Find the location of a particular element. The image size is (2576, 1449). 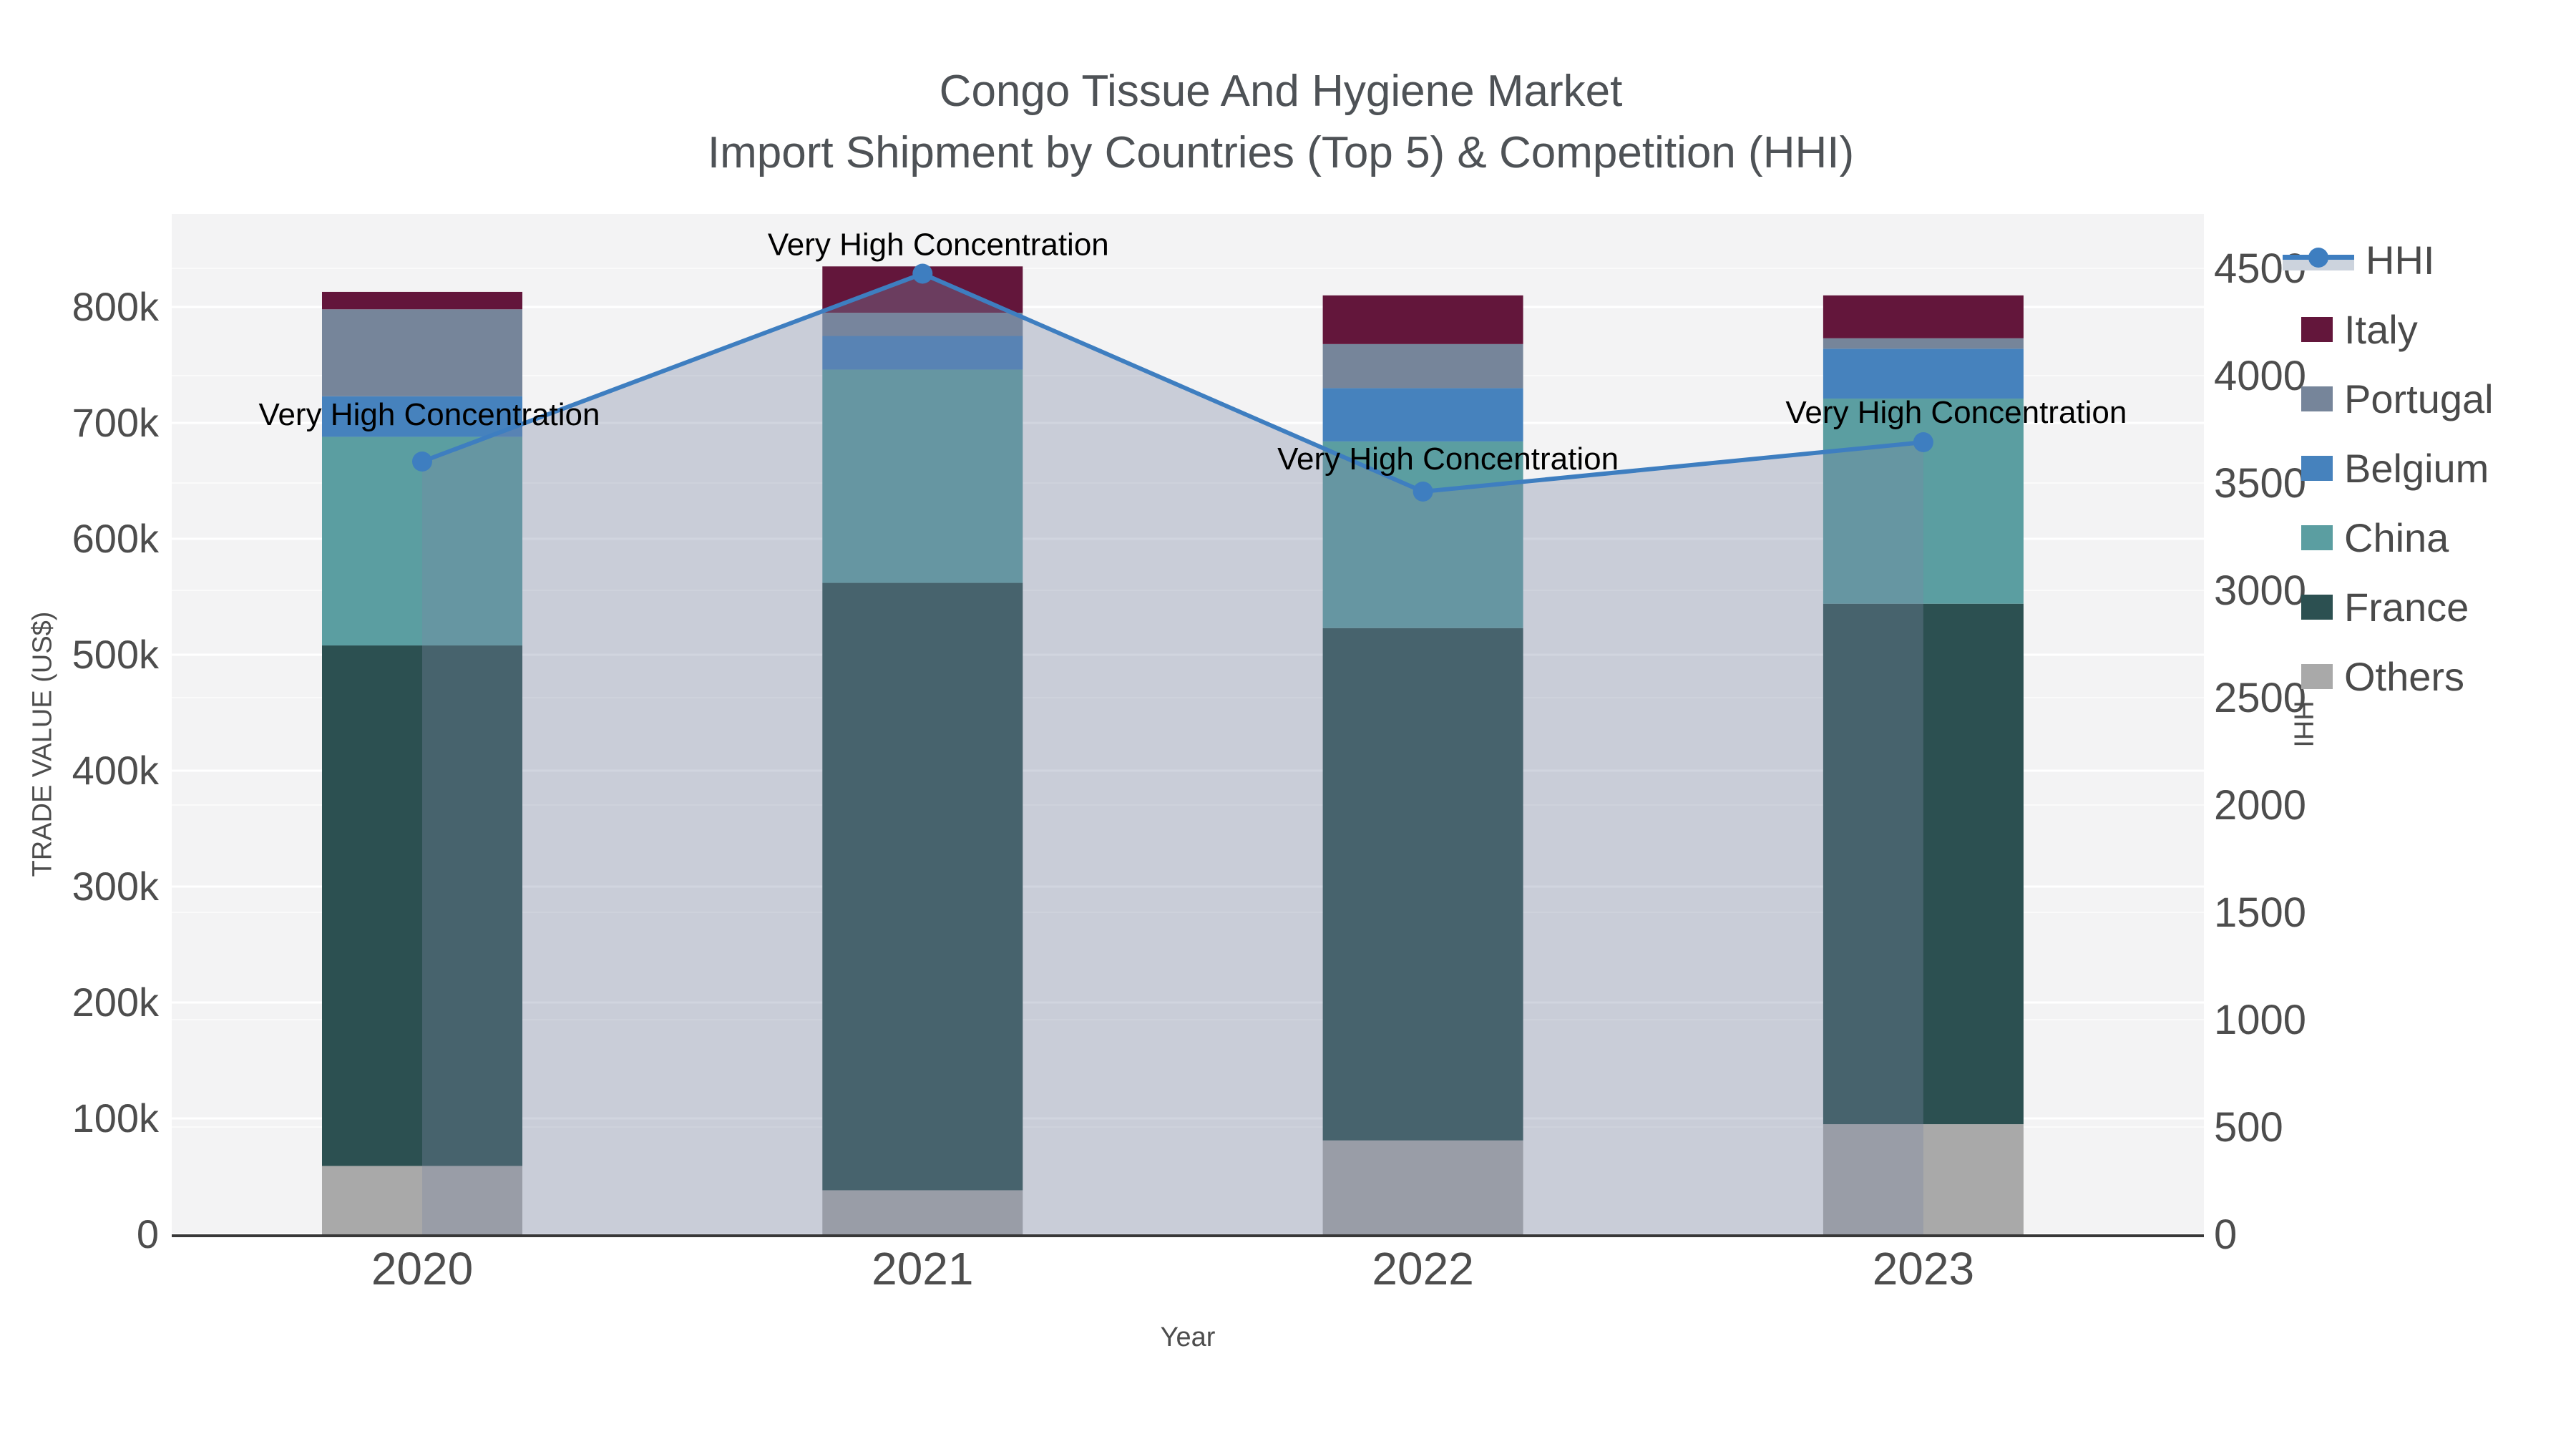

legend-swatch-france is located at coordinates (2317, 607).